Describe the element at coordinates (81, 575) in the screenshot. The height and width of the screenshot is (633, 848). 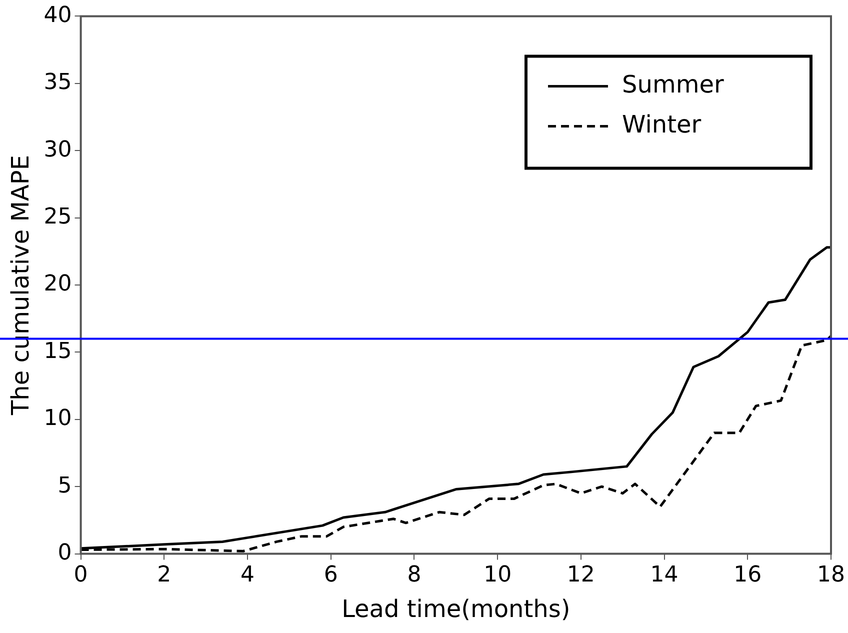
I see `x-tick-label: 0` at that location.